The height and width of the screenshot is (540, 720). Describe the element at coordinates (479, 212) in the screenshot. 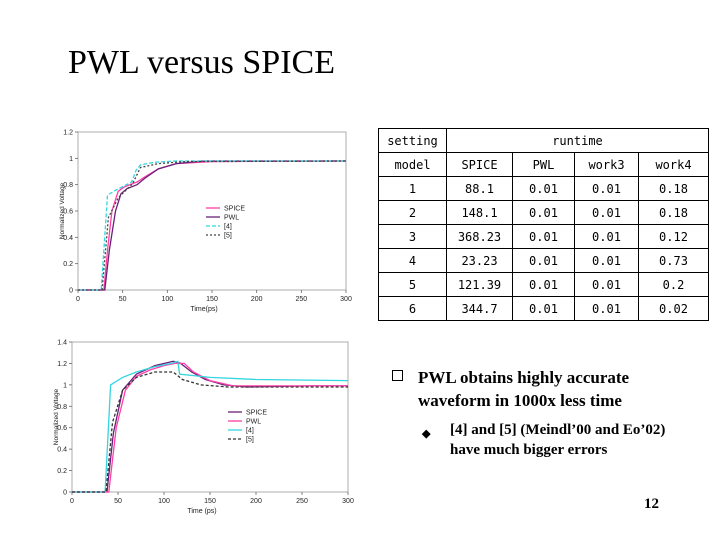

I see `table-cell: 148.1` at that location.